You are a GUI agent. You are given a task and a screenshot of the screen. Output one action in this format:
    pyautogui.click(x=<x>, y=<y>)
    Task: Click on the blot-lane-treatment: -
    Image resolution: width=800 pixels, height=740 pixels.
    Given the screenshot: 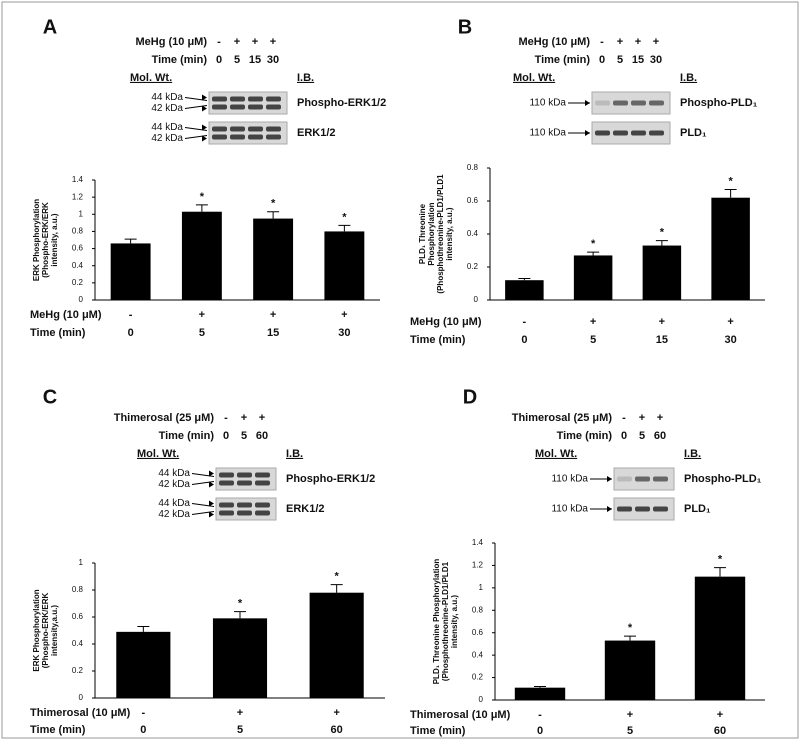 What is the action you would take?
    pyautogui.click(x=602, y=42)
    